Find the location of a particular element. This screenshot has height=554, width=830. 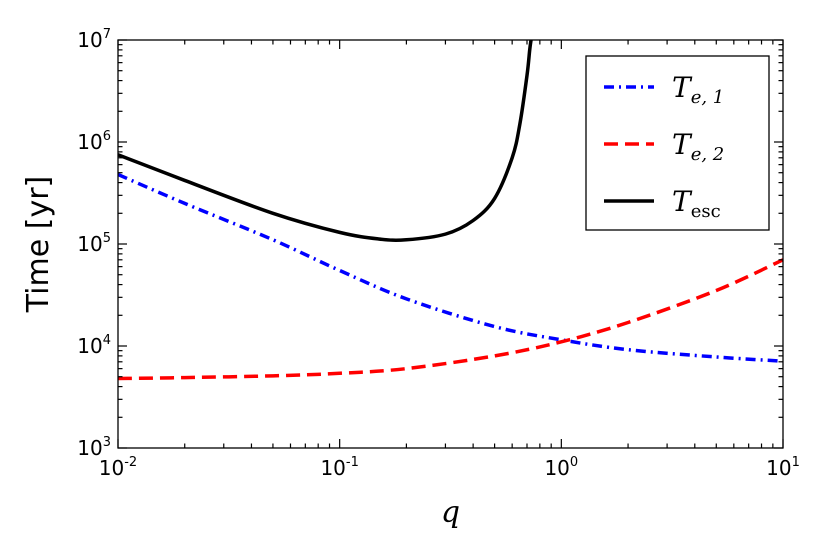

x-tick-label: 10⁻¹ is located at coordinates (339, 467).